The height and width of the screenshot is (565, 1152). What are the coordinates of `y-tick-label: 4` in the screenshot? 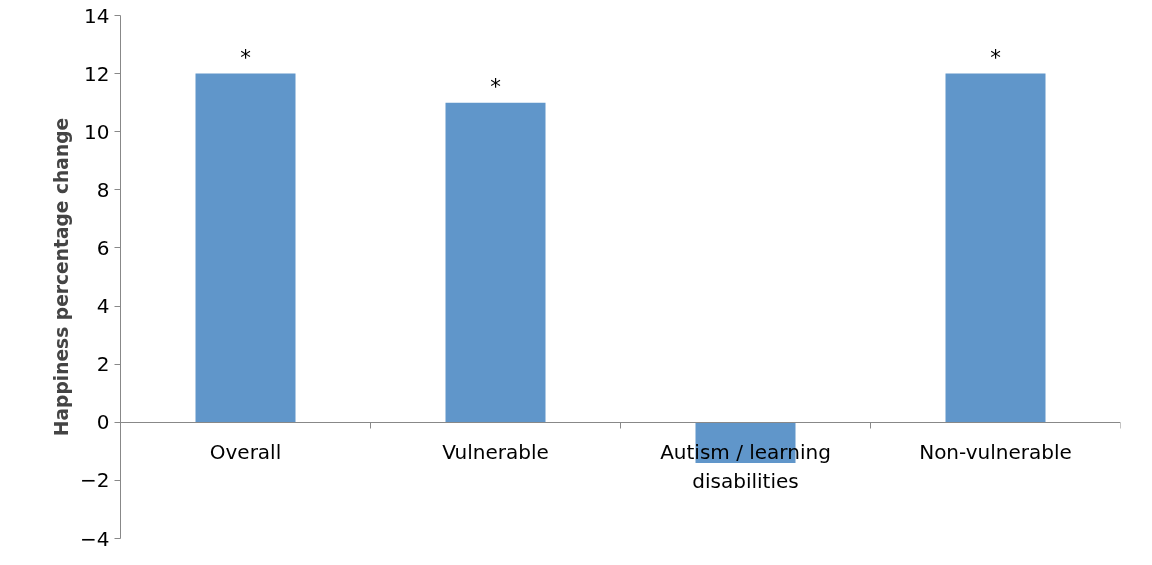 It's located at (103, 306).